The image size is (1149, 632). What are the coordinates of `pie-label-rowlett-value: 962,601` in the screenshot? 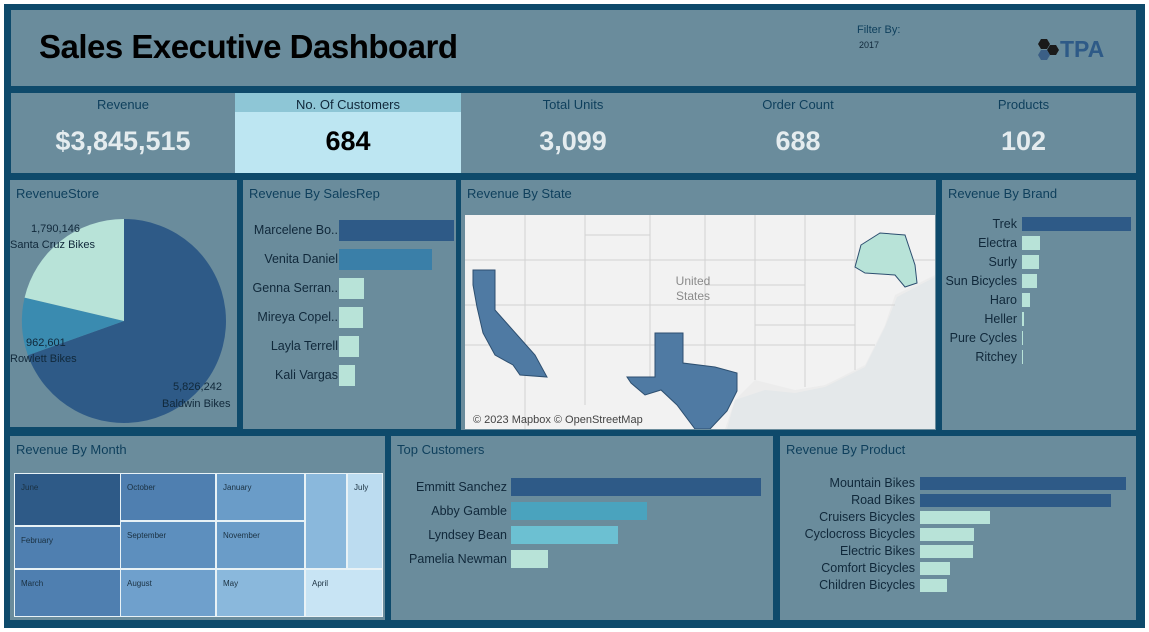 It's located at (46, 343).